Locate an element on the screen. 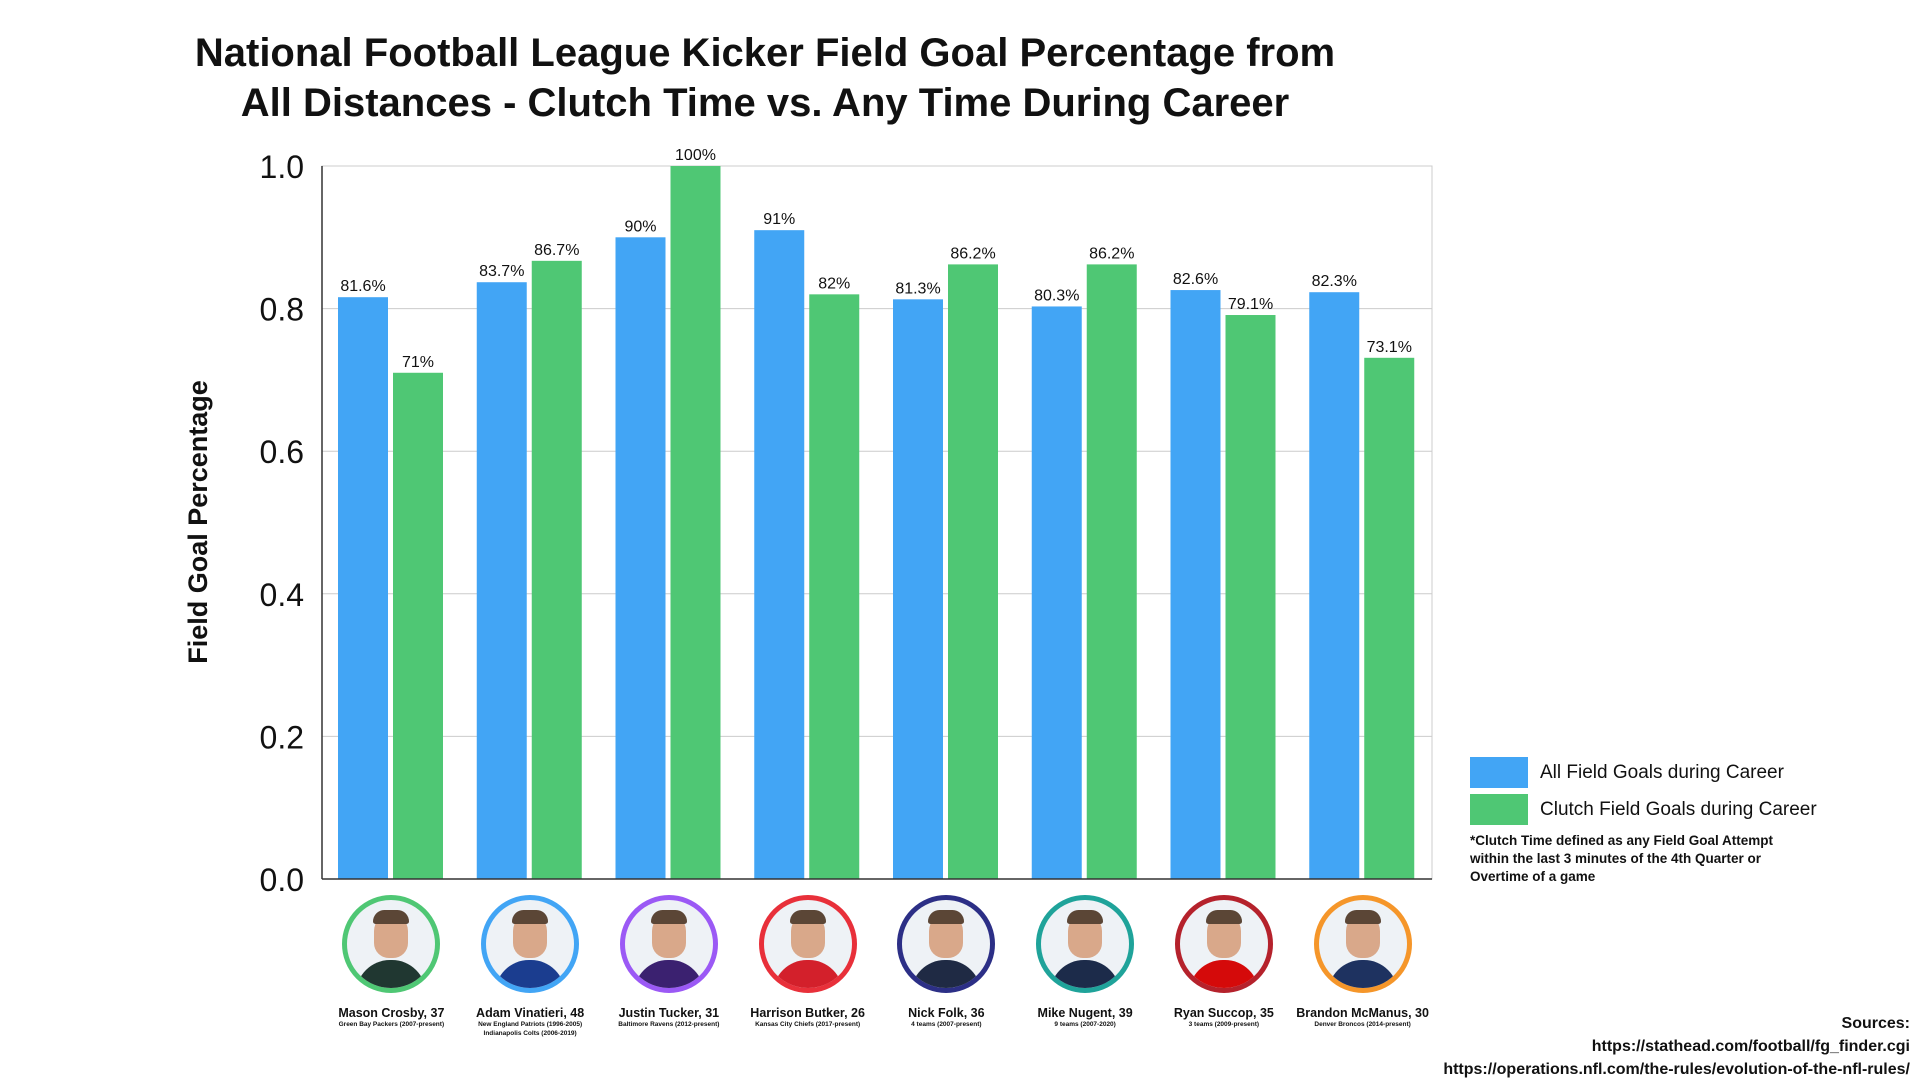  sources-heading: Sources: is located at coordinates (1875, 1023).